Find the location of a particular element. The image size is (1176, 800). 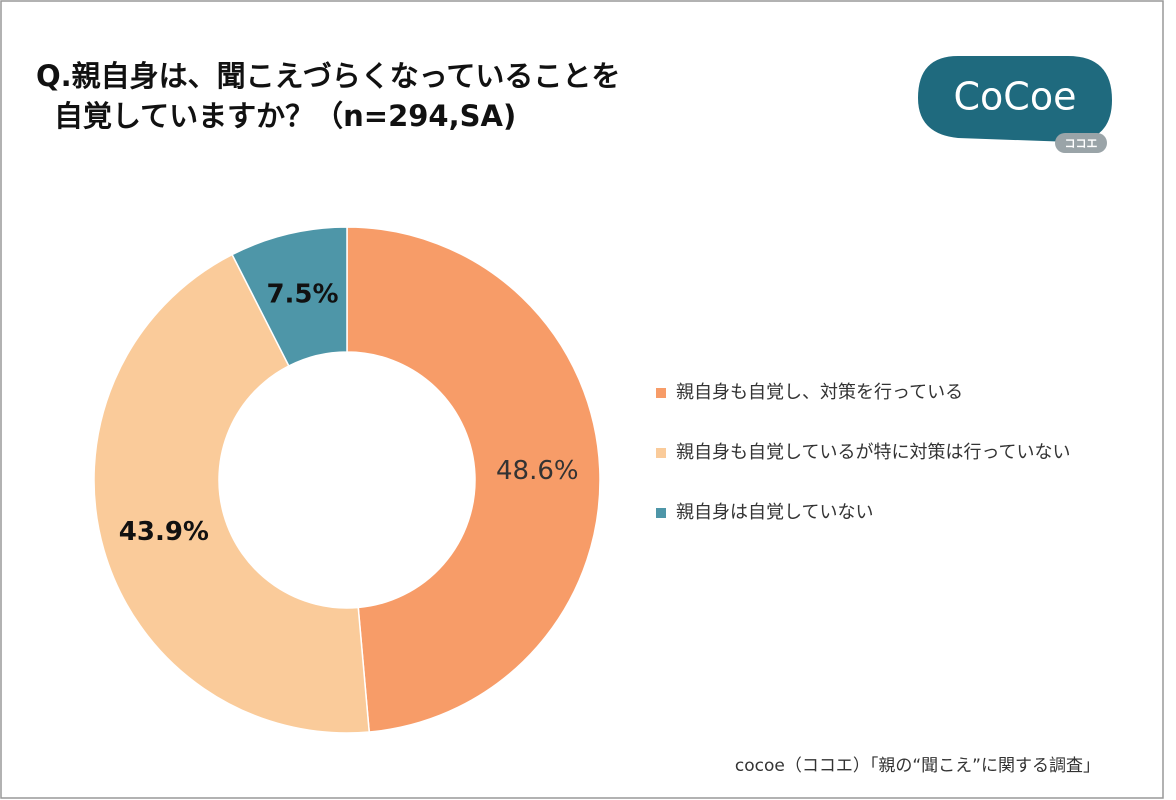

logo: CoCoe ココエ is located at coordinates (1015, 104).